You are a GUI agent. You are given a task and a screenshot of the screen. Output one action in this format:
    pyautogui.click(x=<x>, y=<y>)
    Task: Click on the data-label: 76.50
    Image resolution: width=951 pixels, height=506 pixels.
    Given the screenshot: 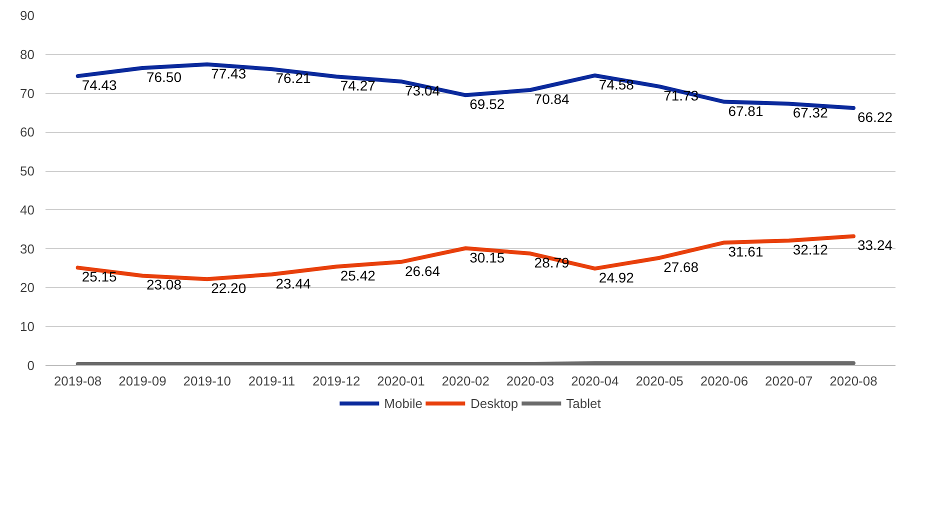 What is the action you would take?
    pyautogui.click(x=164, y=77)
    